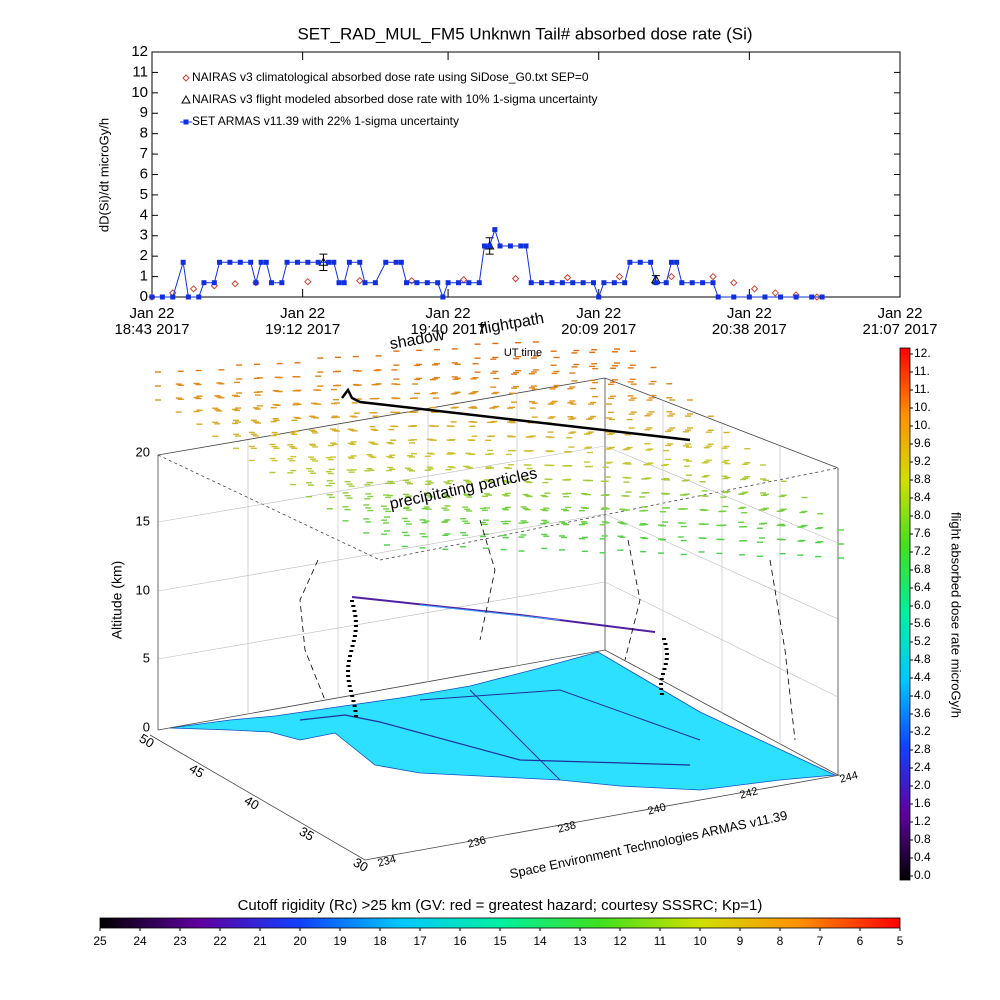 The height and width of the screenshot is (1000, 1000). I want to click on y-tick-label: 7, so click(144, 153).